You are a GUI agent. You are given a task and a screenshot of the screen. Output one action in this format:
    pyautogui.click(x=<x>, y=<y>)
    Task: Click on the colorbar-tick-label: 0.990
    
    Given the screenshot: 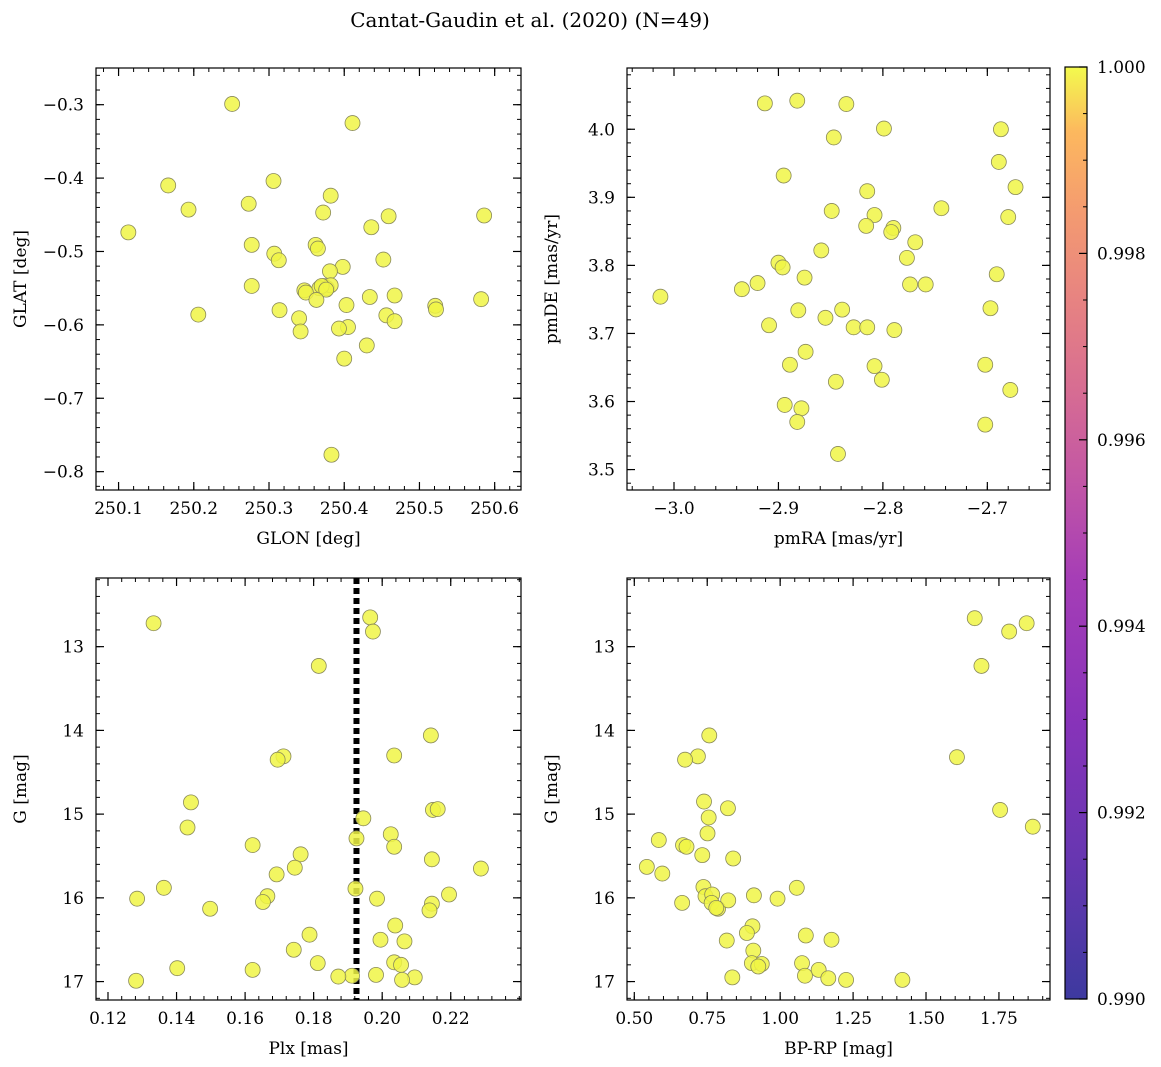 What is the action you would take?
    pyautogui.click(x=1121, y=1000)
    